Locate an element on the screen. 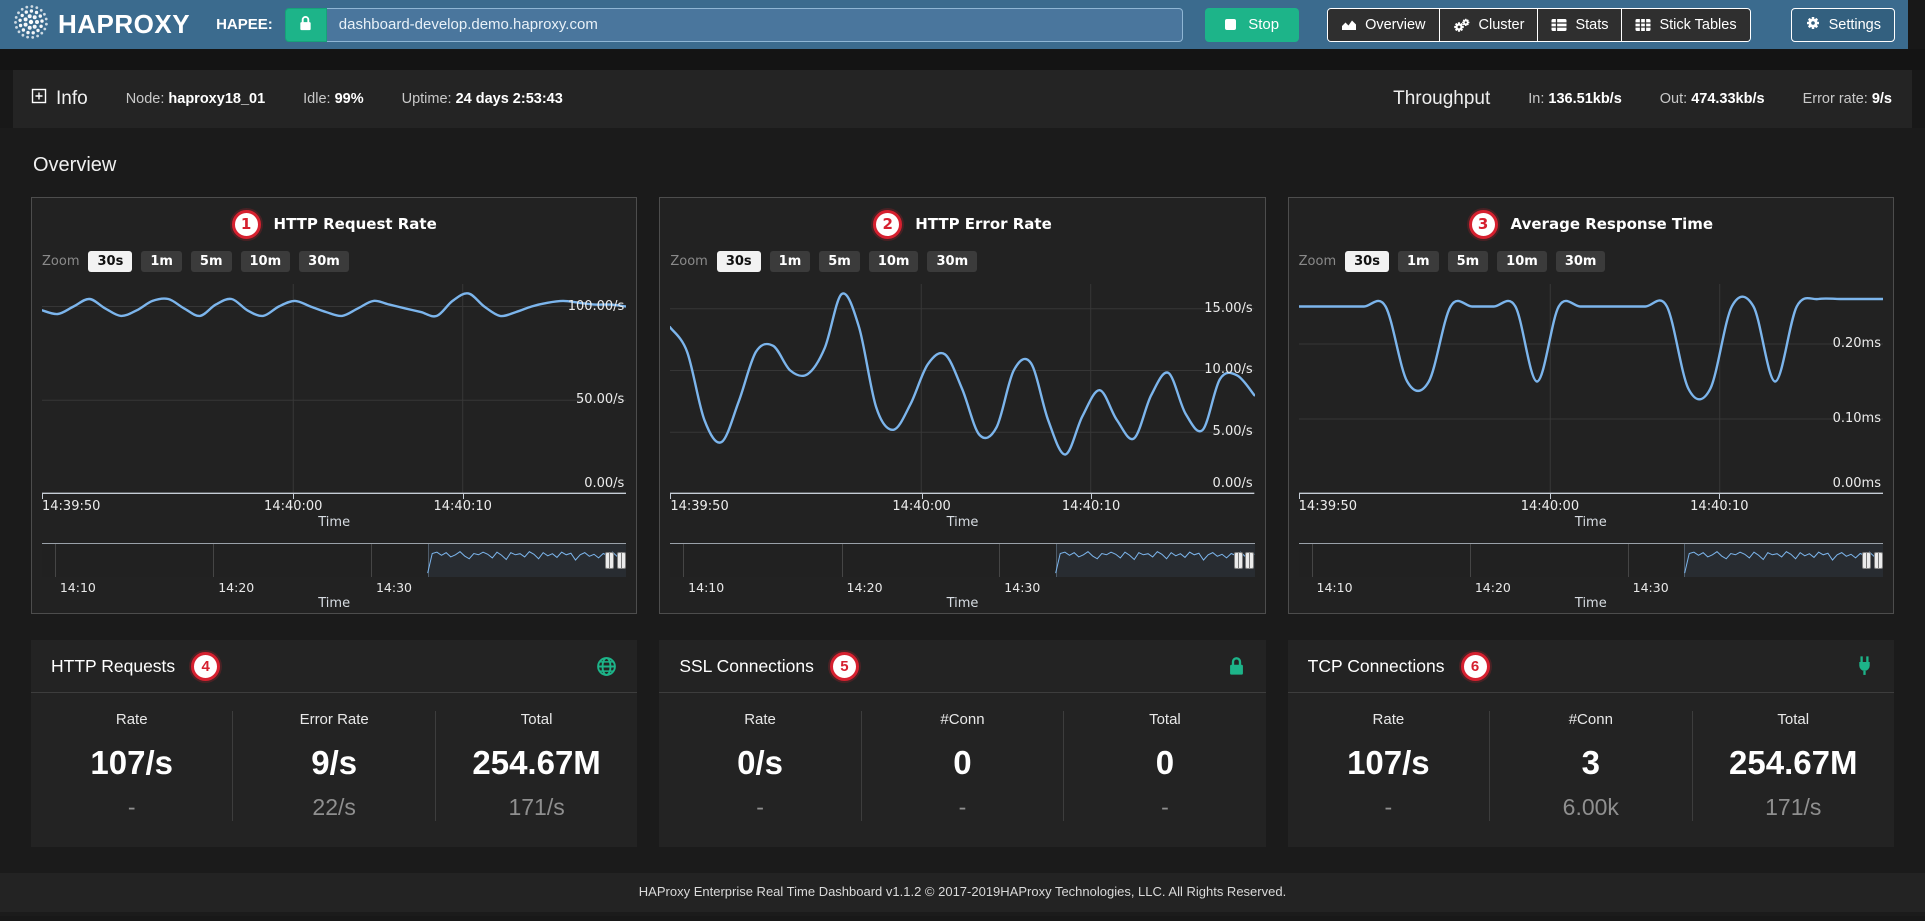  url-input is located at coordinates (755, 24).